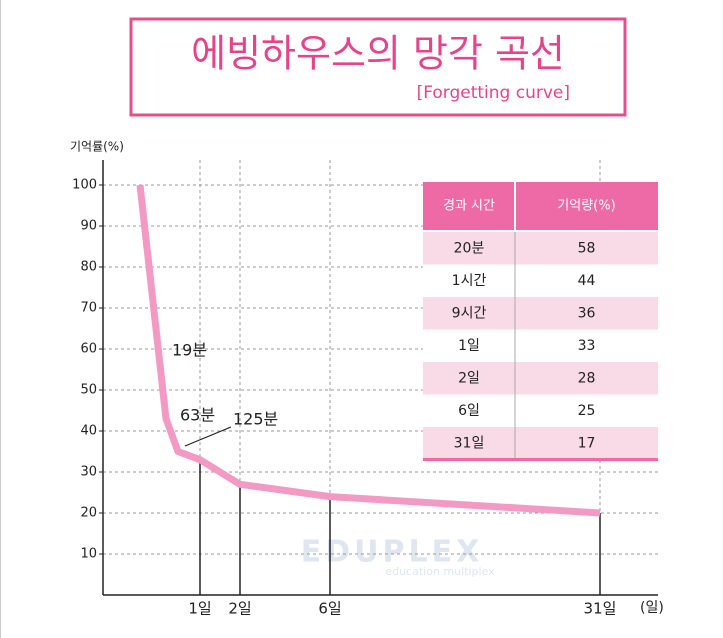 Image resolution: width=723 pixels, height=638 pixels. I want to click on table-cell: 20분, so click(469, 248).